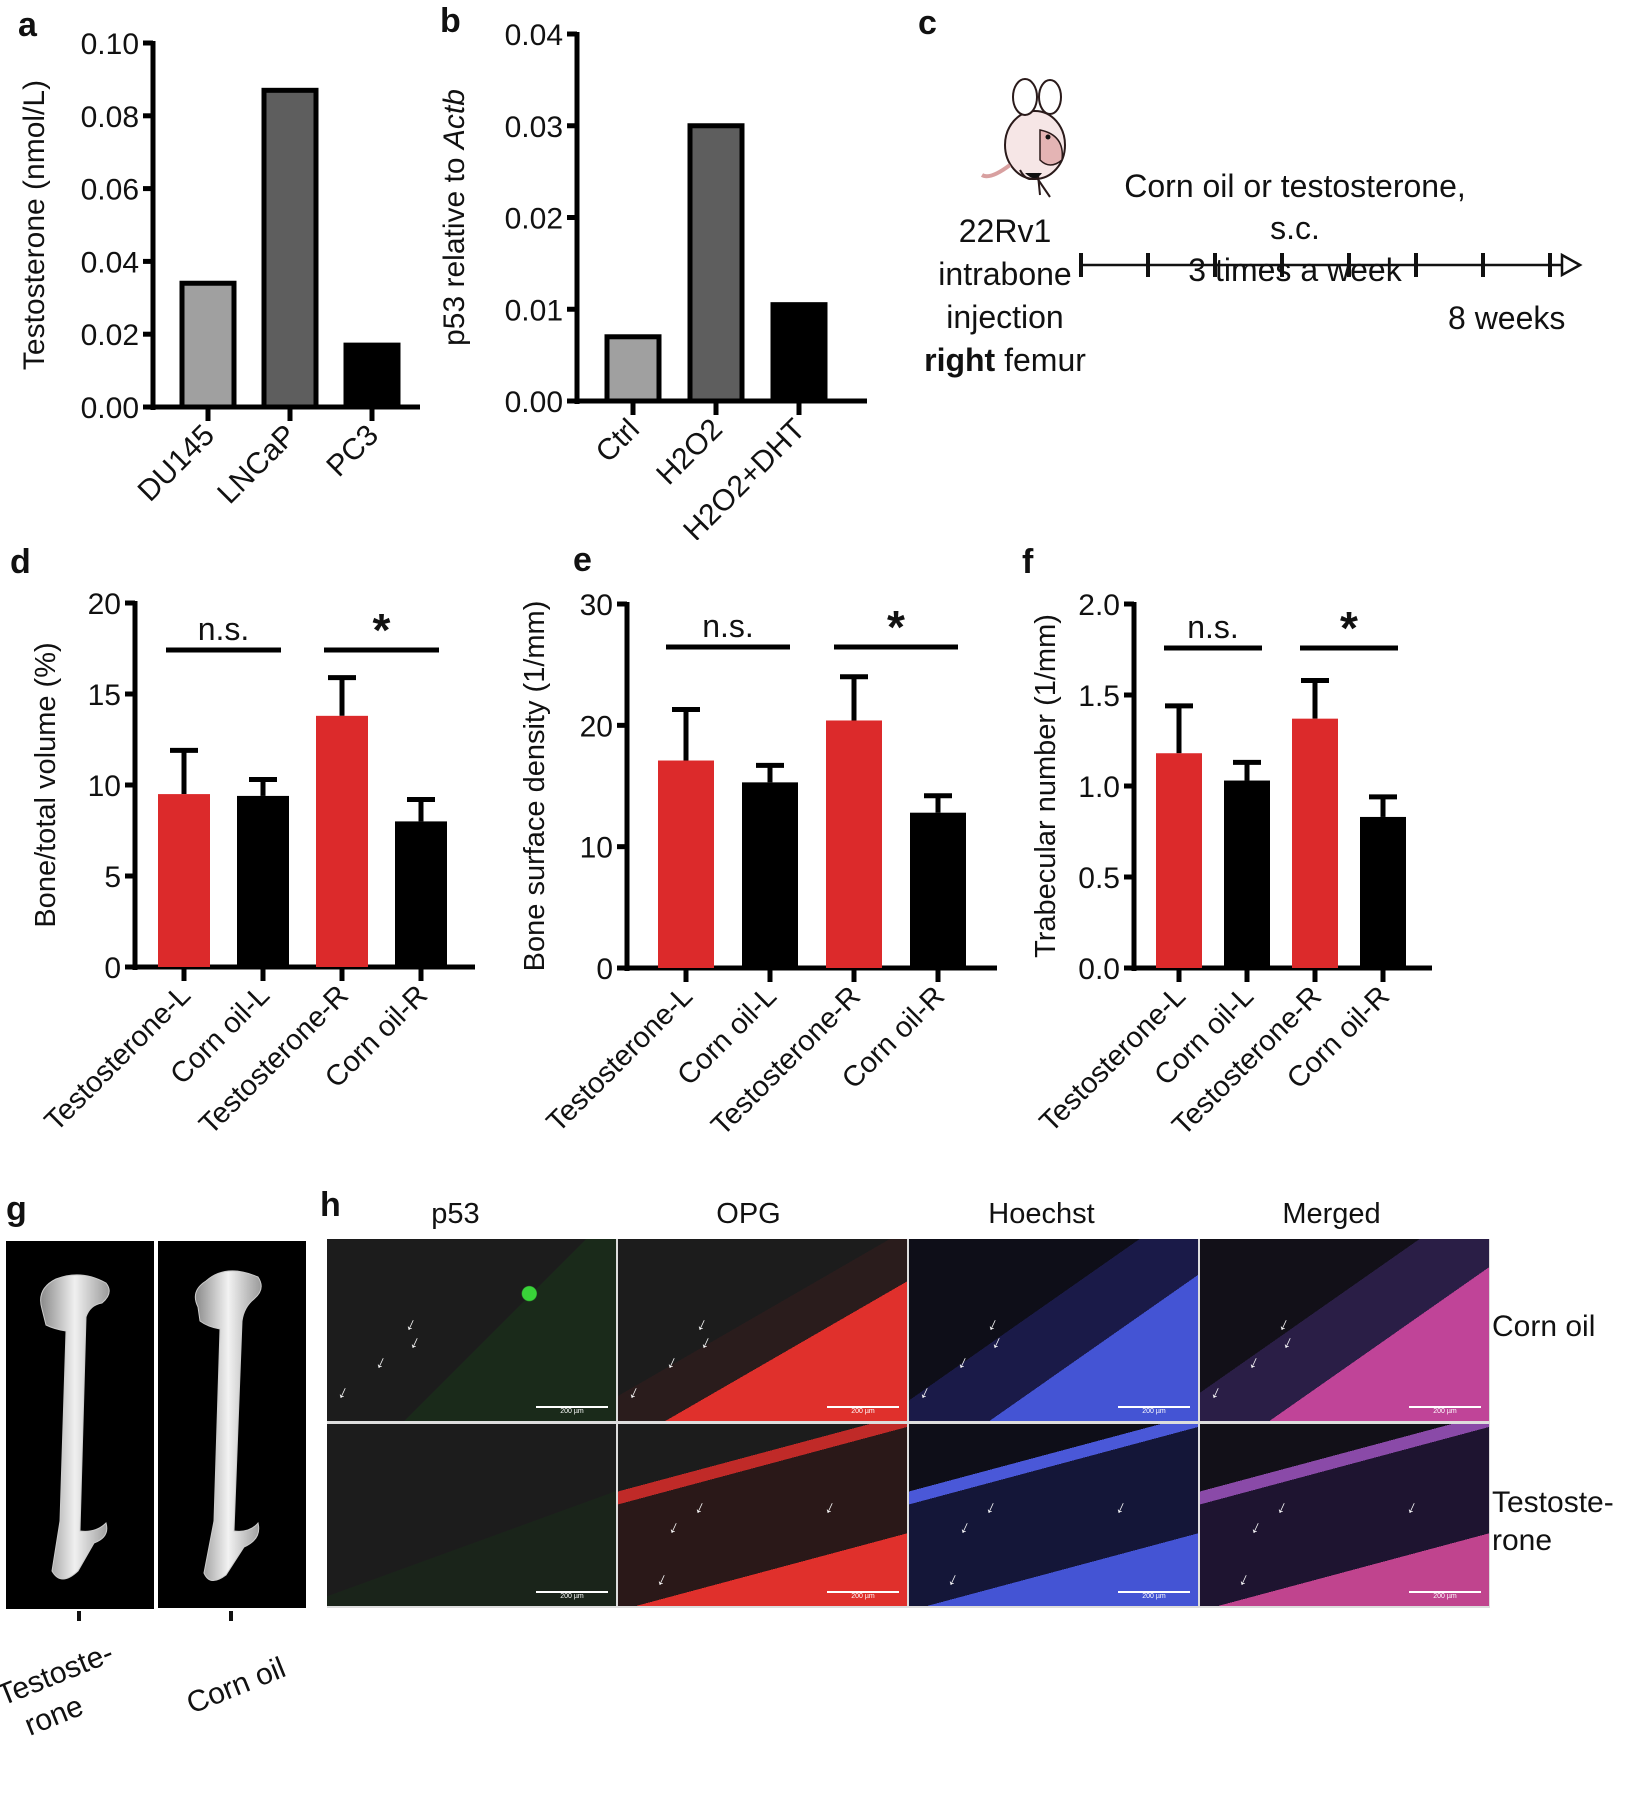  What do you see at coordinates (1099, 969) in the screenshot?
I see `svg-text: 0.0` at bounding box center [1099, 969].